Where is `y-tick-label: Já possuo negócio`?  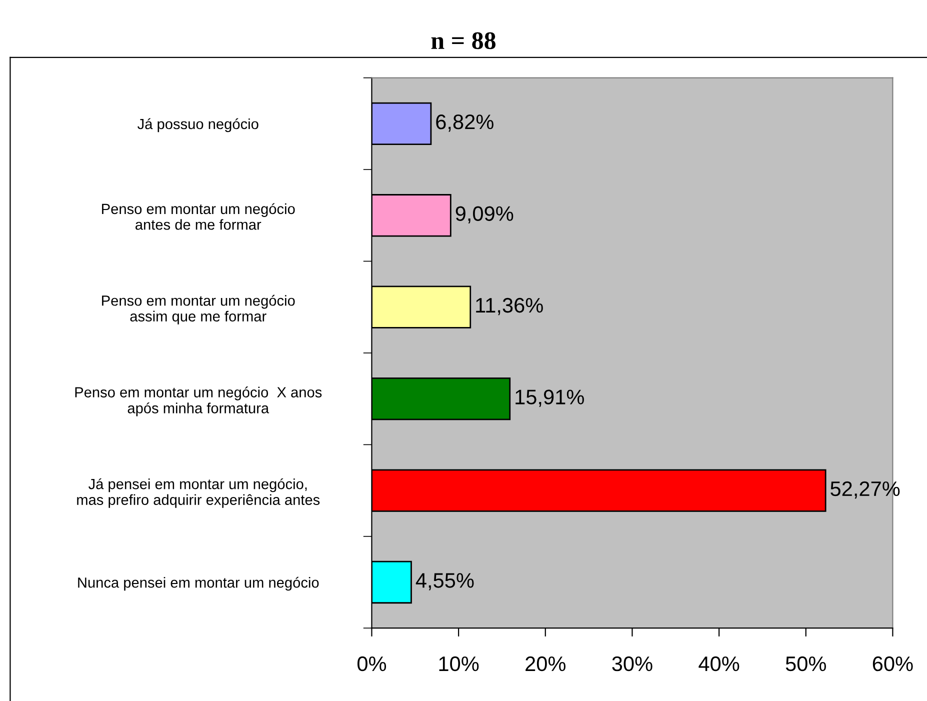 y-tick-label: Já possuo negócio is located at coordinates (198, 125).